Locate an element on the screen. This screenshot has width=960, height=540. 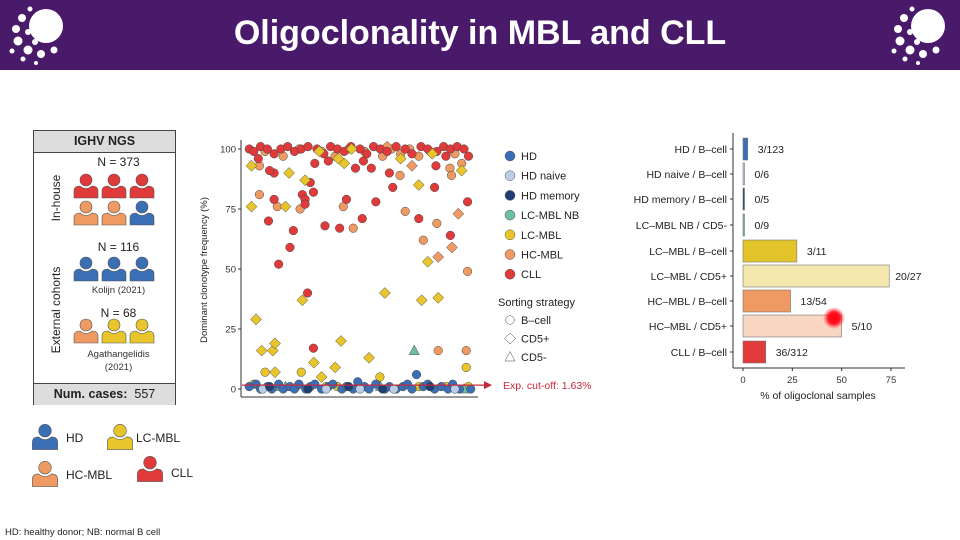
agath-year: (2021) is located at coordinates (118, 367).